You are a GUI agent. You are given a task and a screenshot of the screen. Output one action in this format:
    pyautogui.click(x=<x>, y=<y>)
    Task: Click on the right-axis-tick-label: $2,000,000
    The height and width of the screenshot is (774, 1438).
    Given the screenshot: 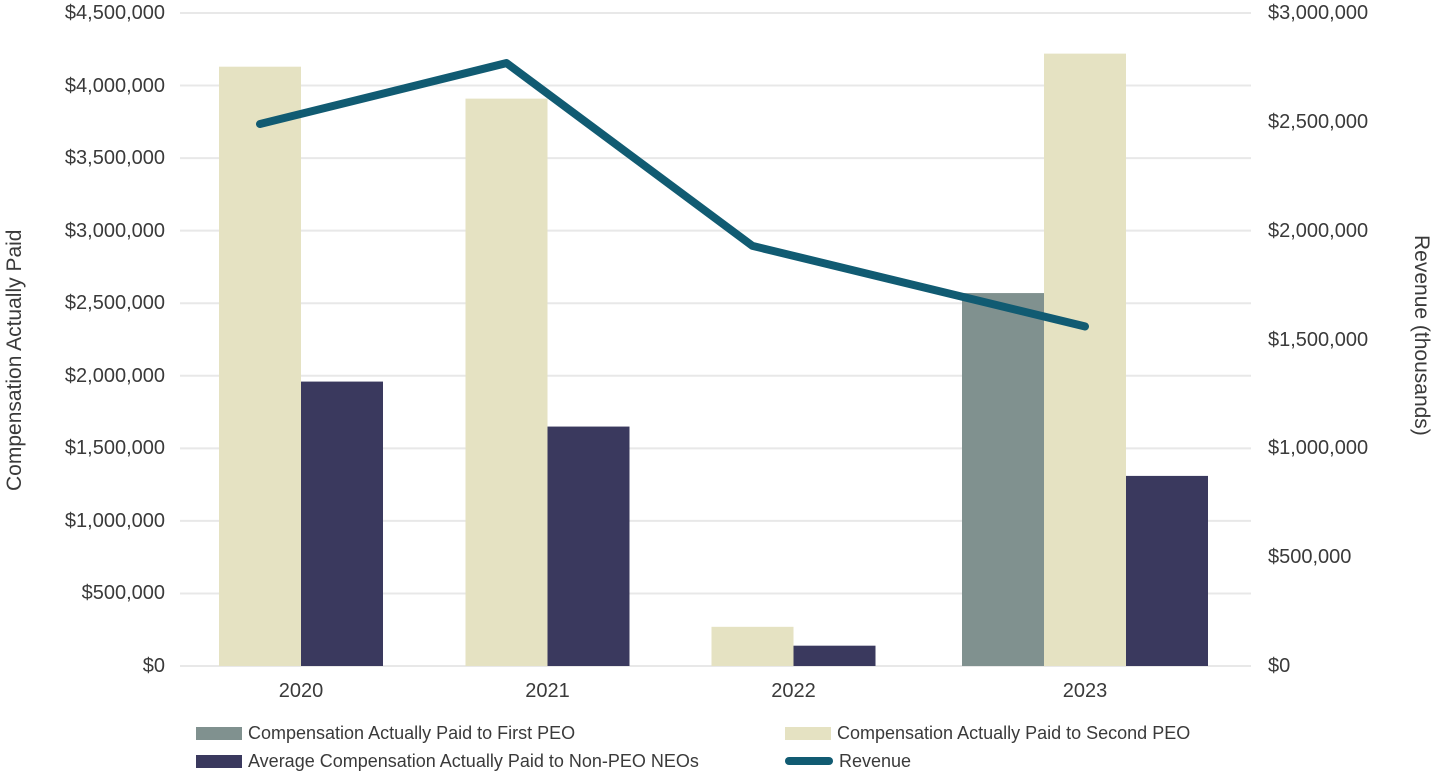 What is the action you would take?
    pyautogui.click(x=1318, y=230)
    